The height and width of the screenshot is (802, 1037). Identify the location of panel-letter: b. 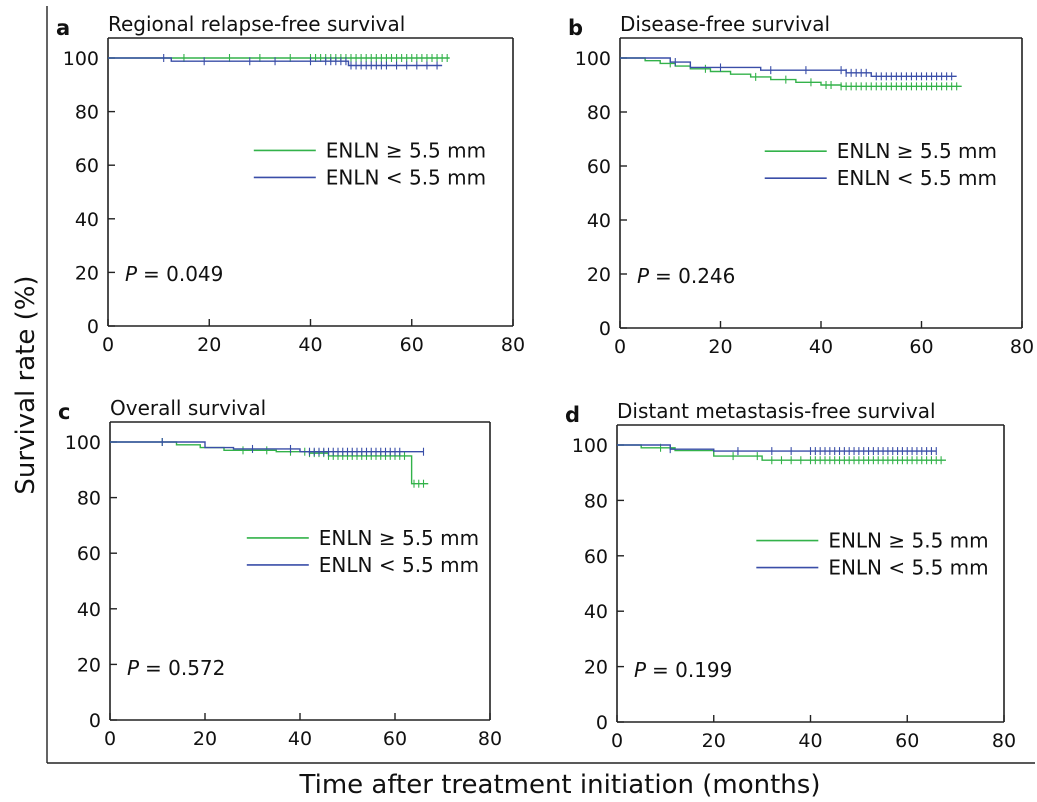
(575, 28).